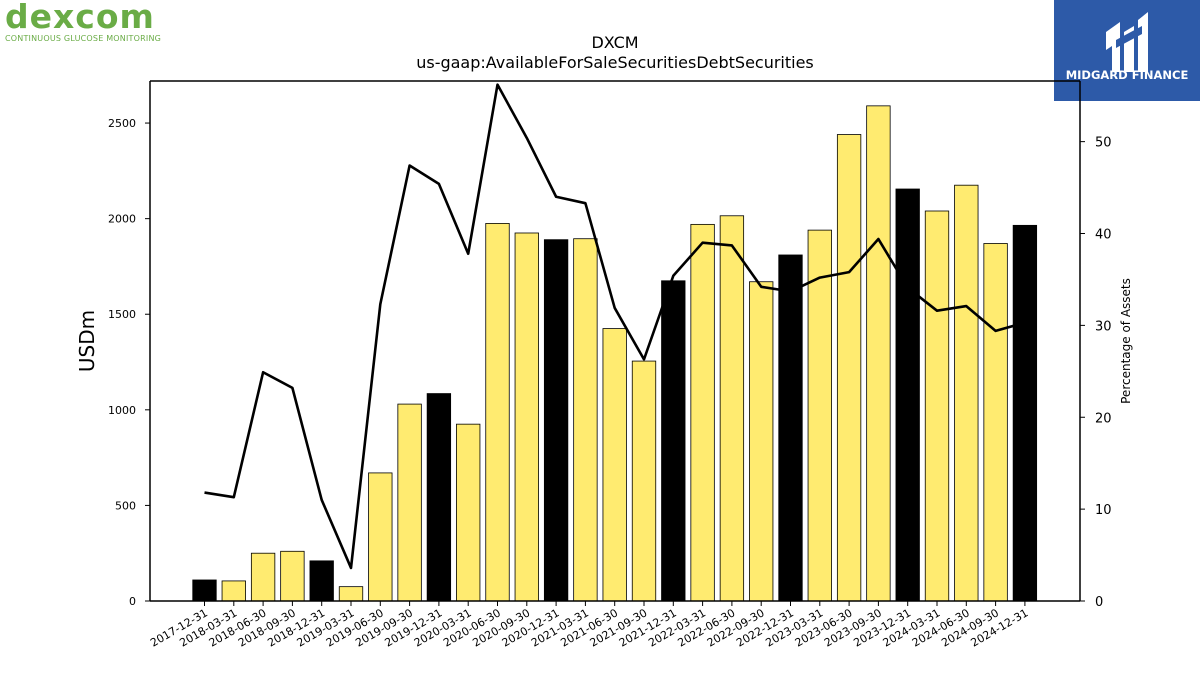 Image resolution: width=1200 pixels, height=675 pixels. Describe the element at coordinates (1103, 418) in the screenshot. I see `y2-tick-label: 20` at that location.